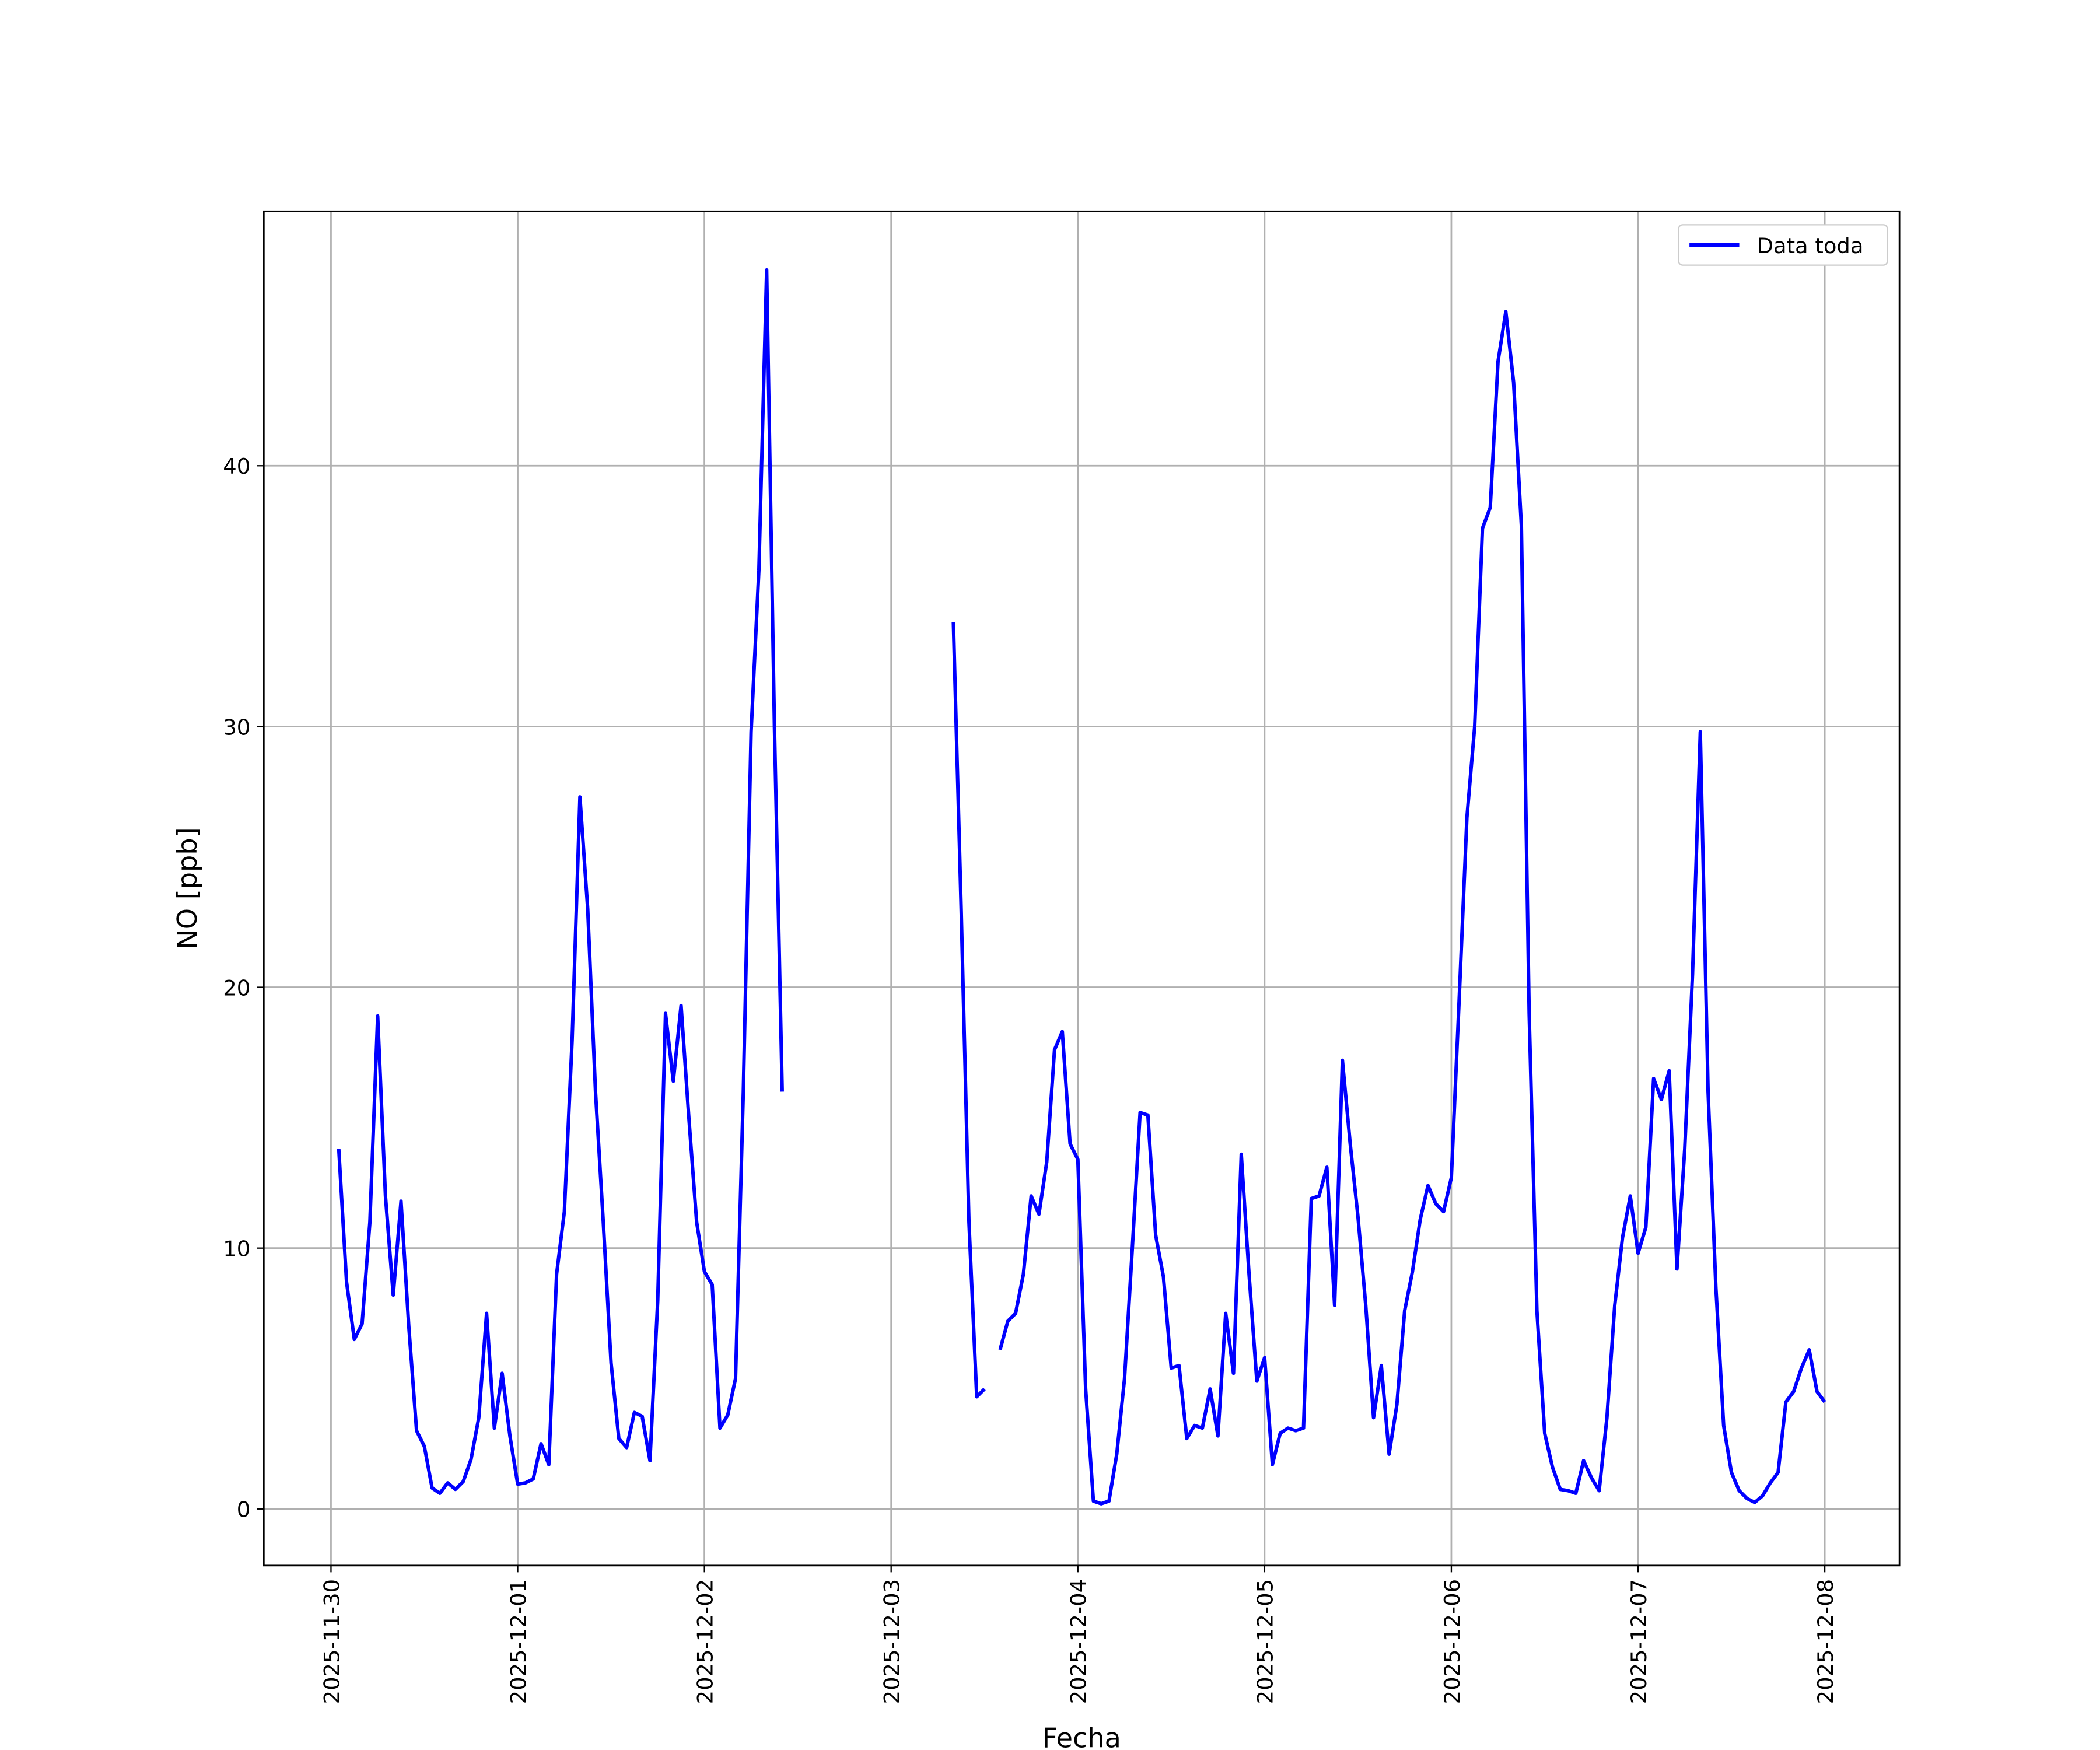 This screenshot has width=2100, height=1750. Describe the element at coordinates (705, 1641) in the screenshot. I see `x-tick-label: 2025-12-02` at that location.